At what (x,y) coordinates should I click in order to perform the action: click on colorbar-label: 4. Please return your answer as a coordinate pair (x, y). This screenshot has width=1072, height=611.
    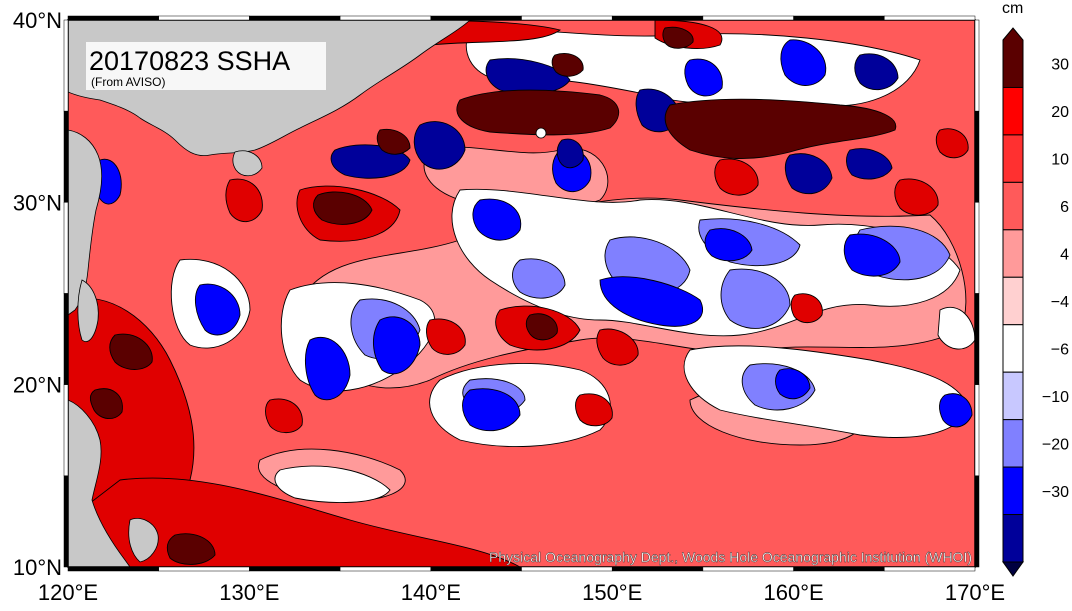
    Looking at the image, I should click on (1064, 255).